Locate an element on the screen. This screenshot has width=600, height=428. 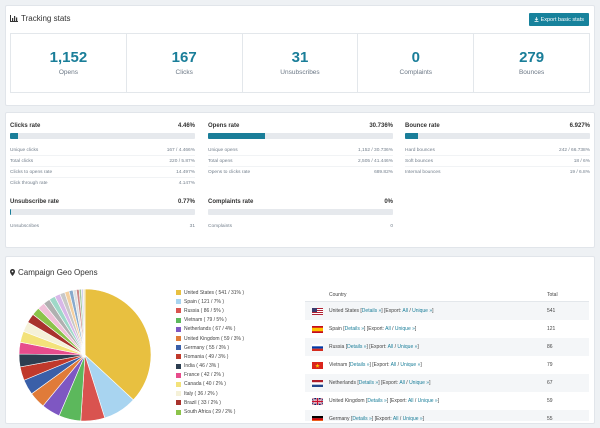
clicks-rate-bar is located at coordinates (102, 136).